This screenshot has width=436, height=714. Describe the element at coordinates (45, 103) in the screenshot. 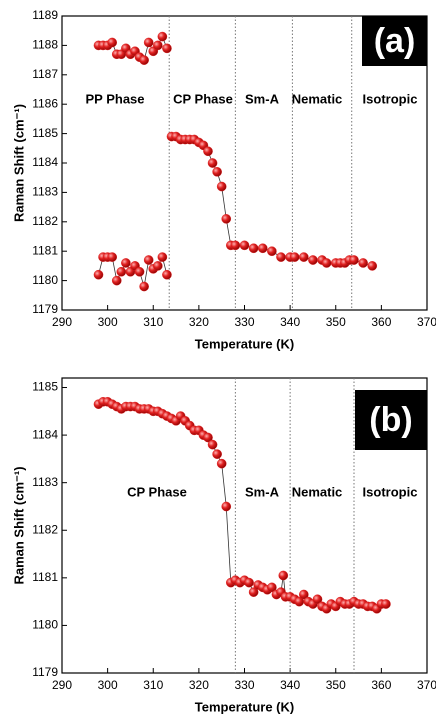

I see `y-tick-label: 1186` at that location.